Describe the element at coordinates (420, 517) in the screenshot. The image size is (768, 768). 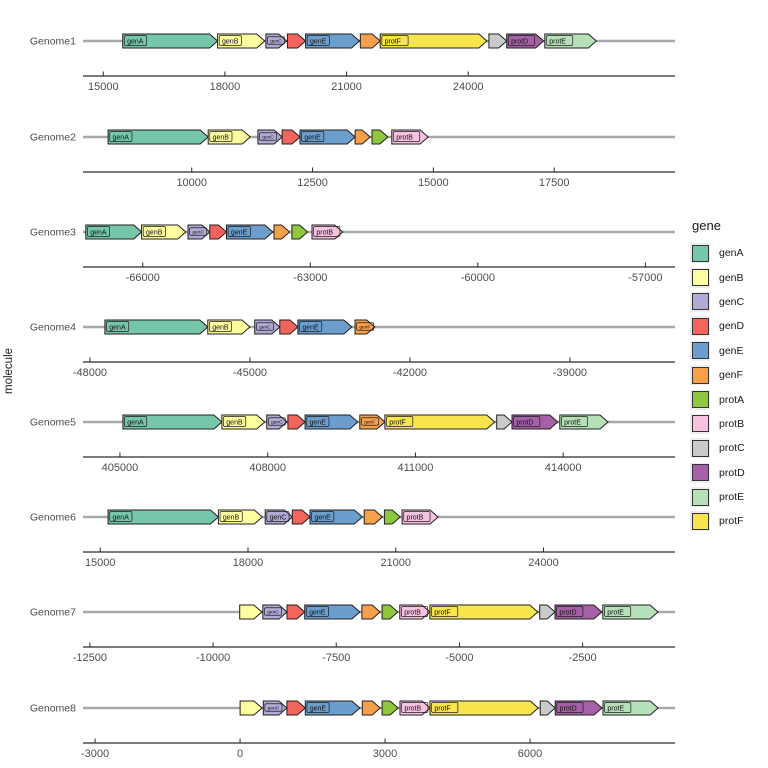
I see `gene-arrow-protB` at that location.